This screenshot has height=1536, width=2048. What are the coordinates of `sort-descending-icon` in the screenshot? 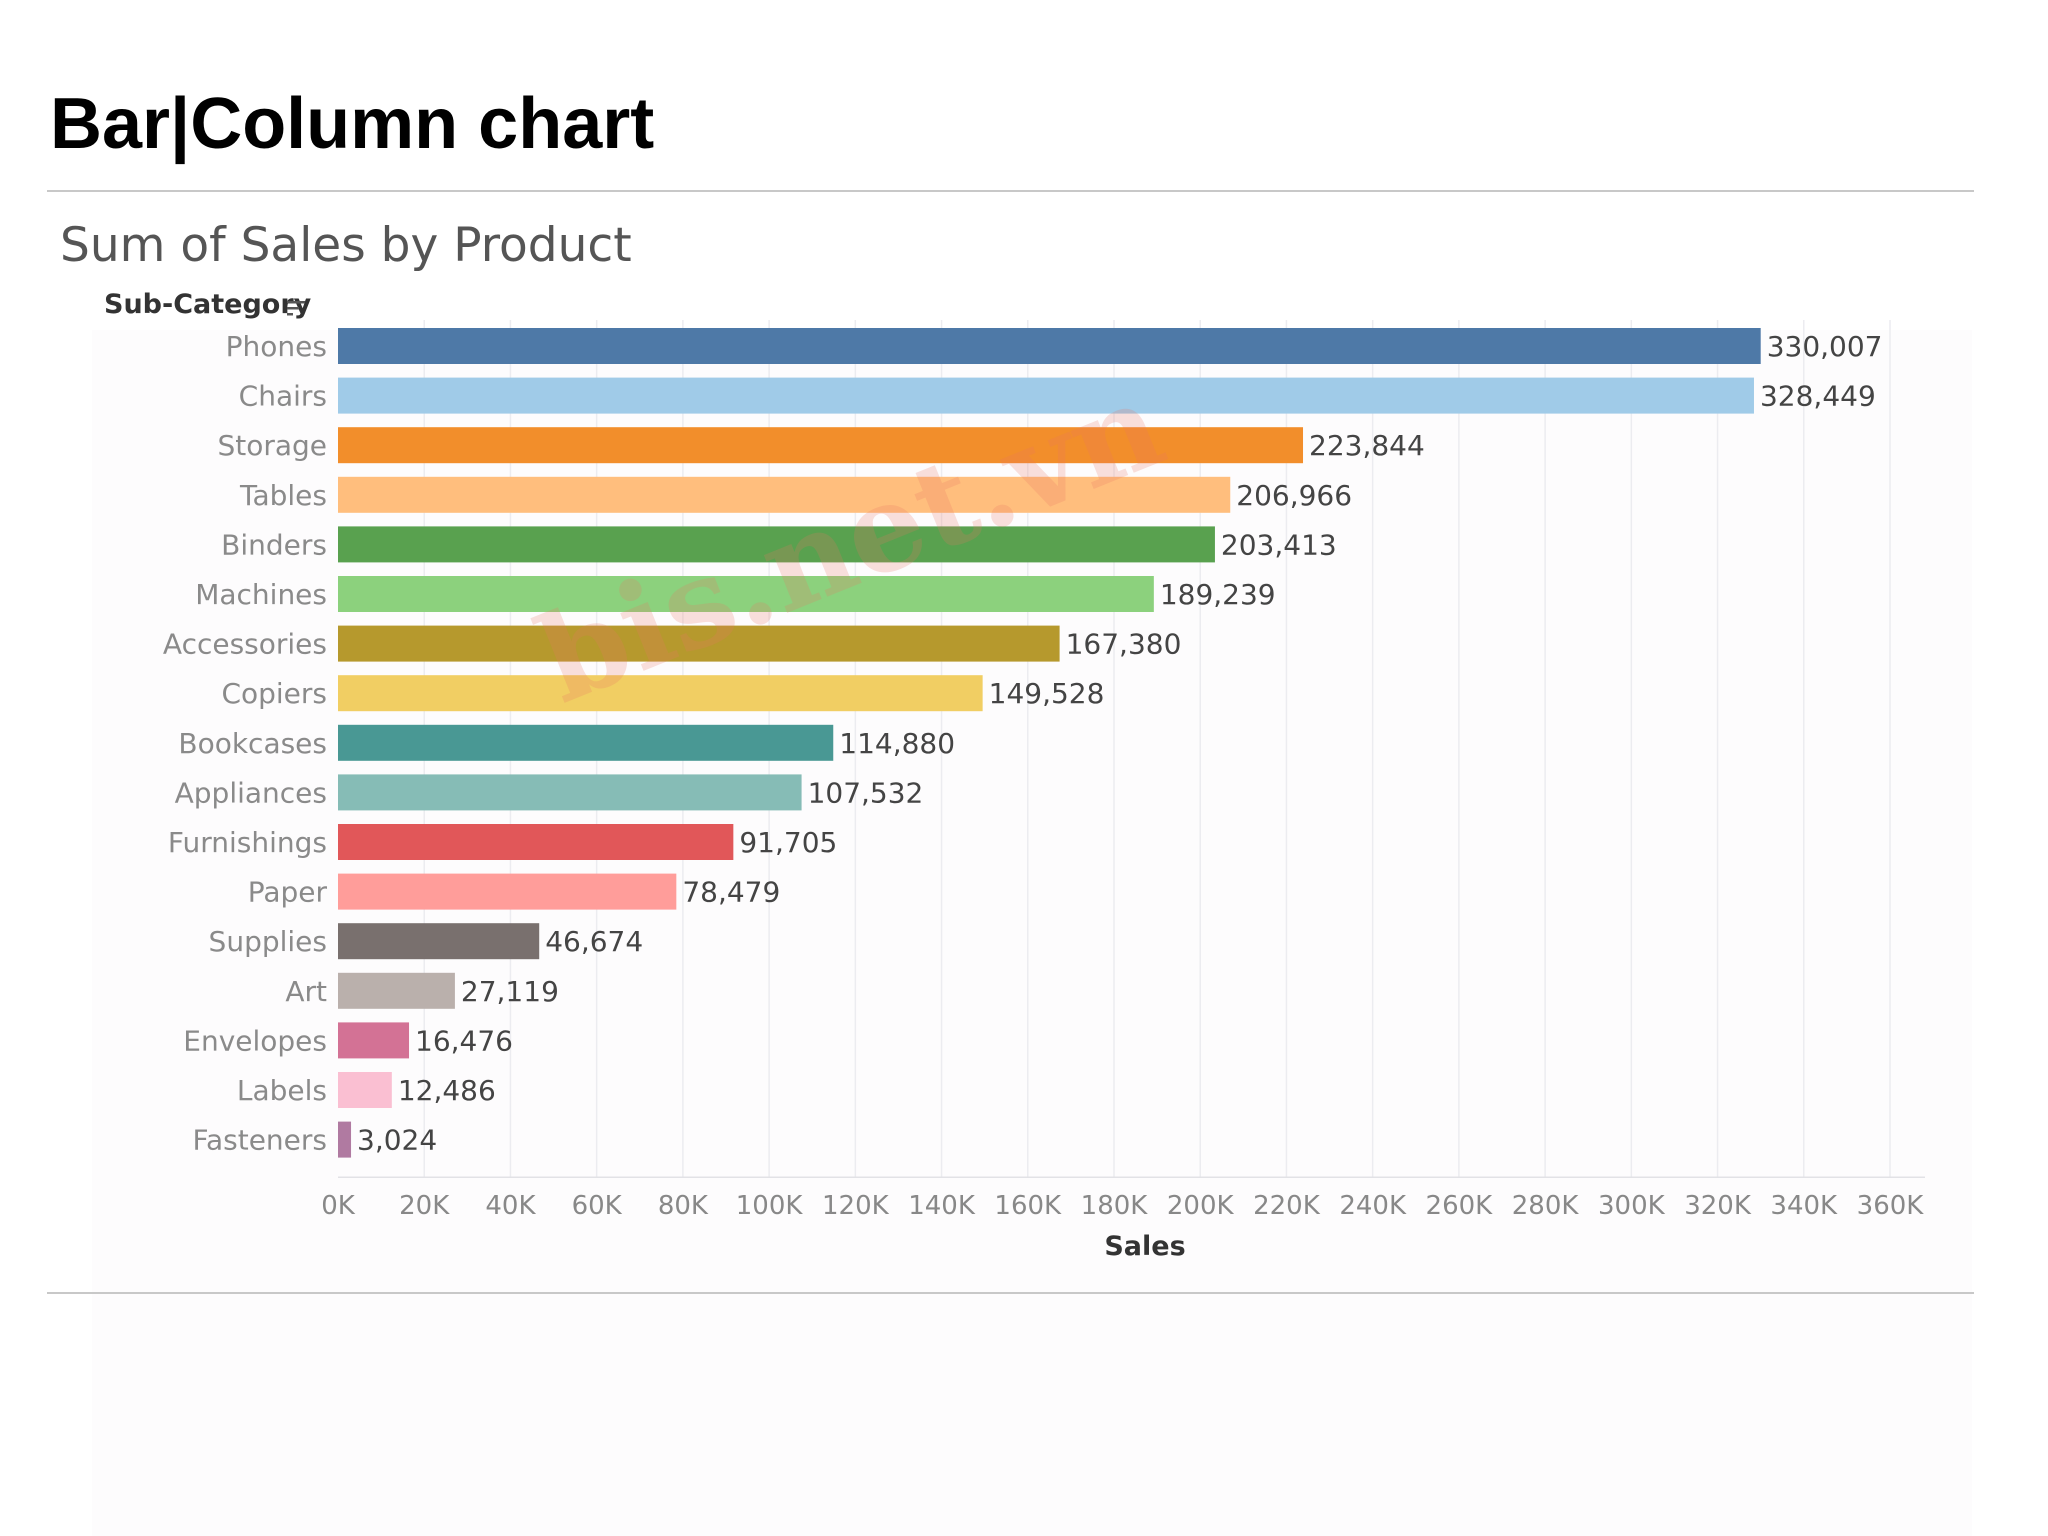 It's located at (296, 308).